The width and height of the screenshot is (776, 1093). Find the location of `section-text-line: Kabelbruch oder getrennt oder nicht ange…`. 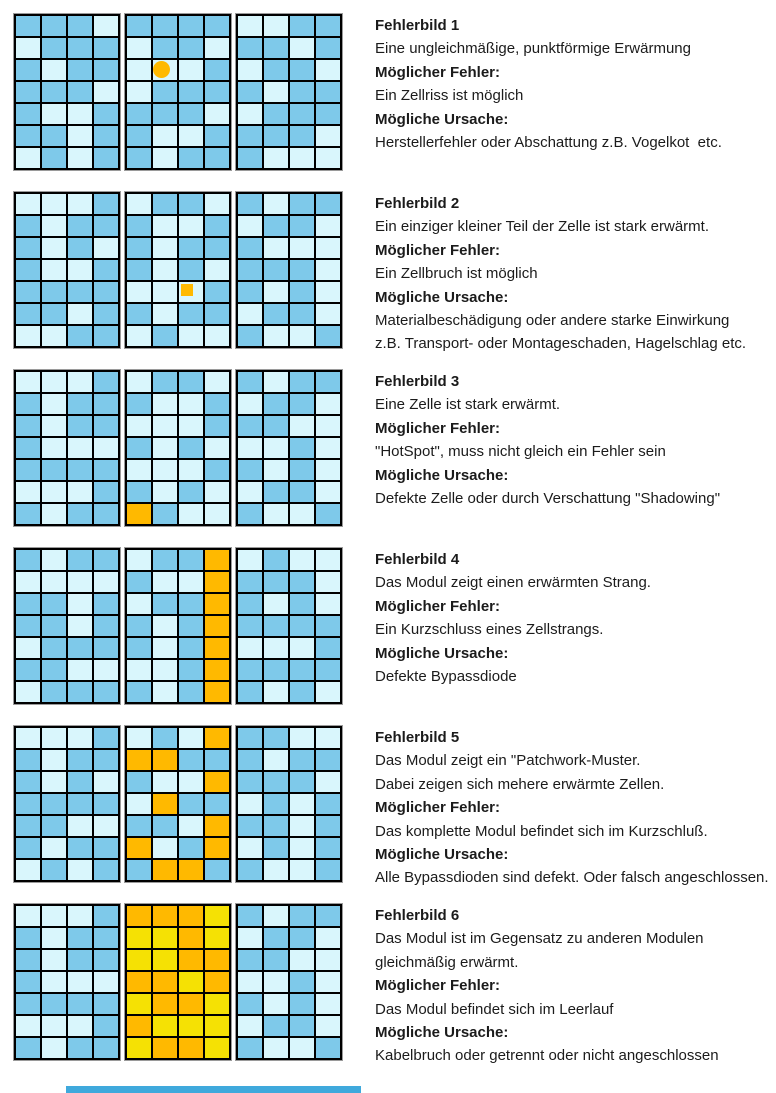

section-text-line: Kabelbruch oder getrennt oder nicht ange… is located at coordinates (547, 1056).